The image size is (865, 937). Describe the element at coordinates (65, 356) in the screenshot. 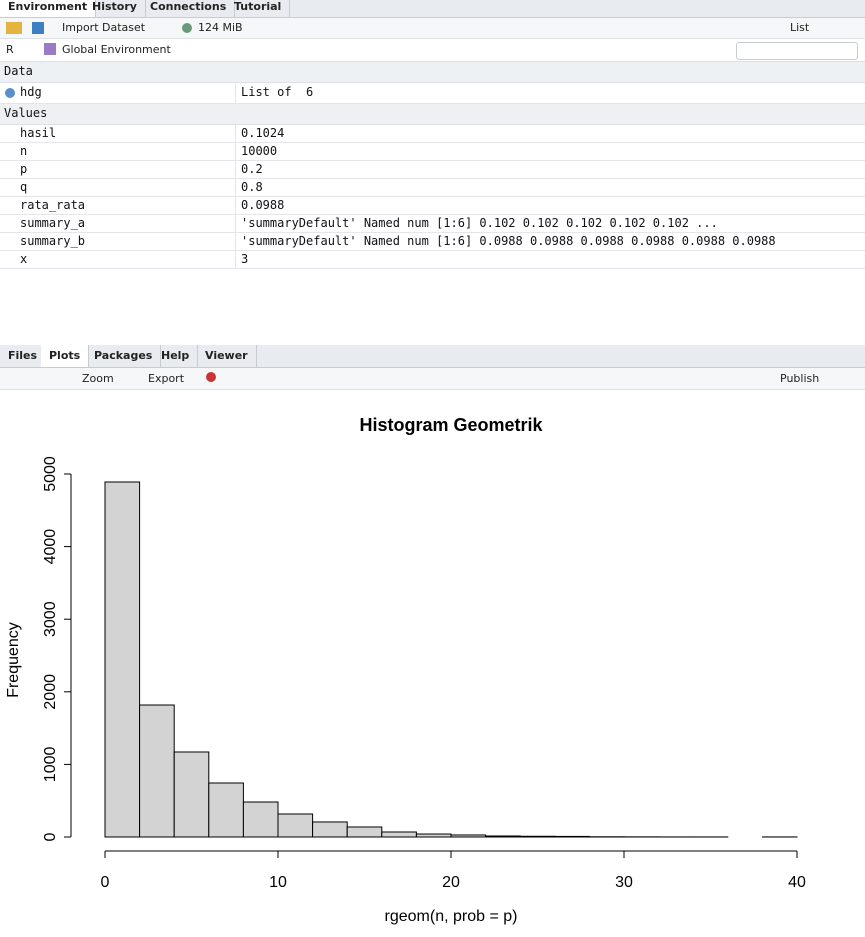

I see `tab: Plots` at that location.